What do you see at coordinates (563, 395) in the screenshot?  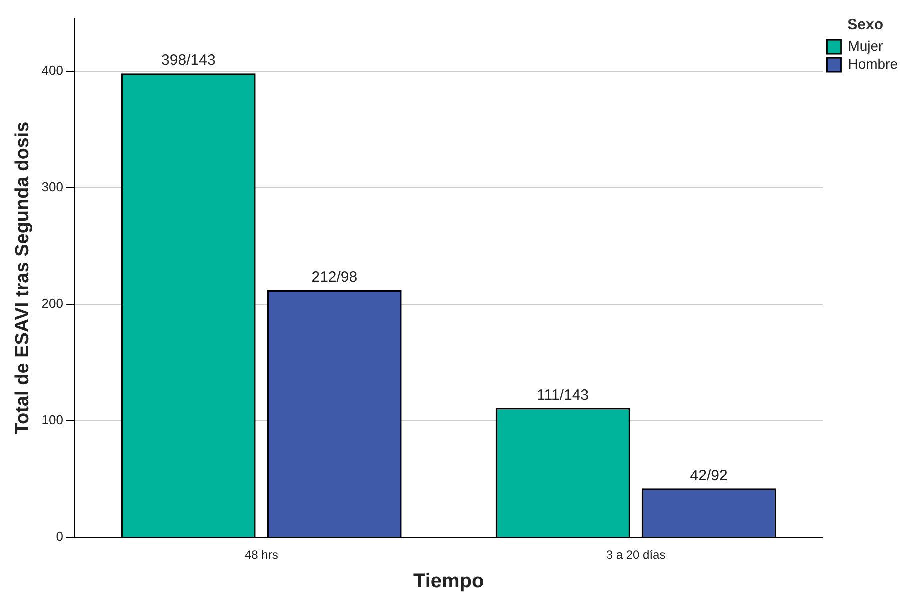 I see `data-label: 111/143` at bounding box center [563, 395].